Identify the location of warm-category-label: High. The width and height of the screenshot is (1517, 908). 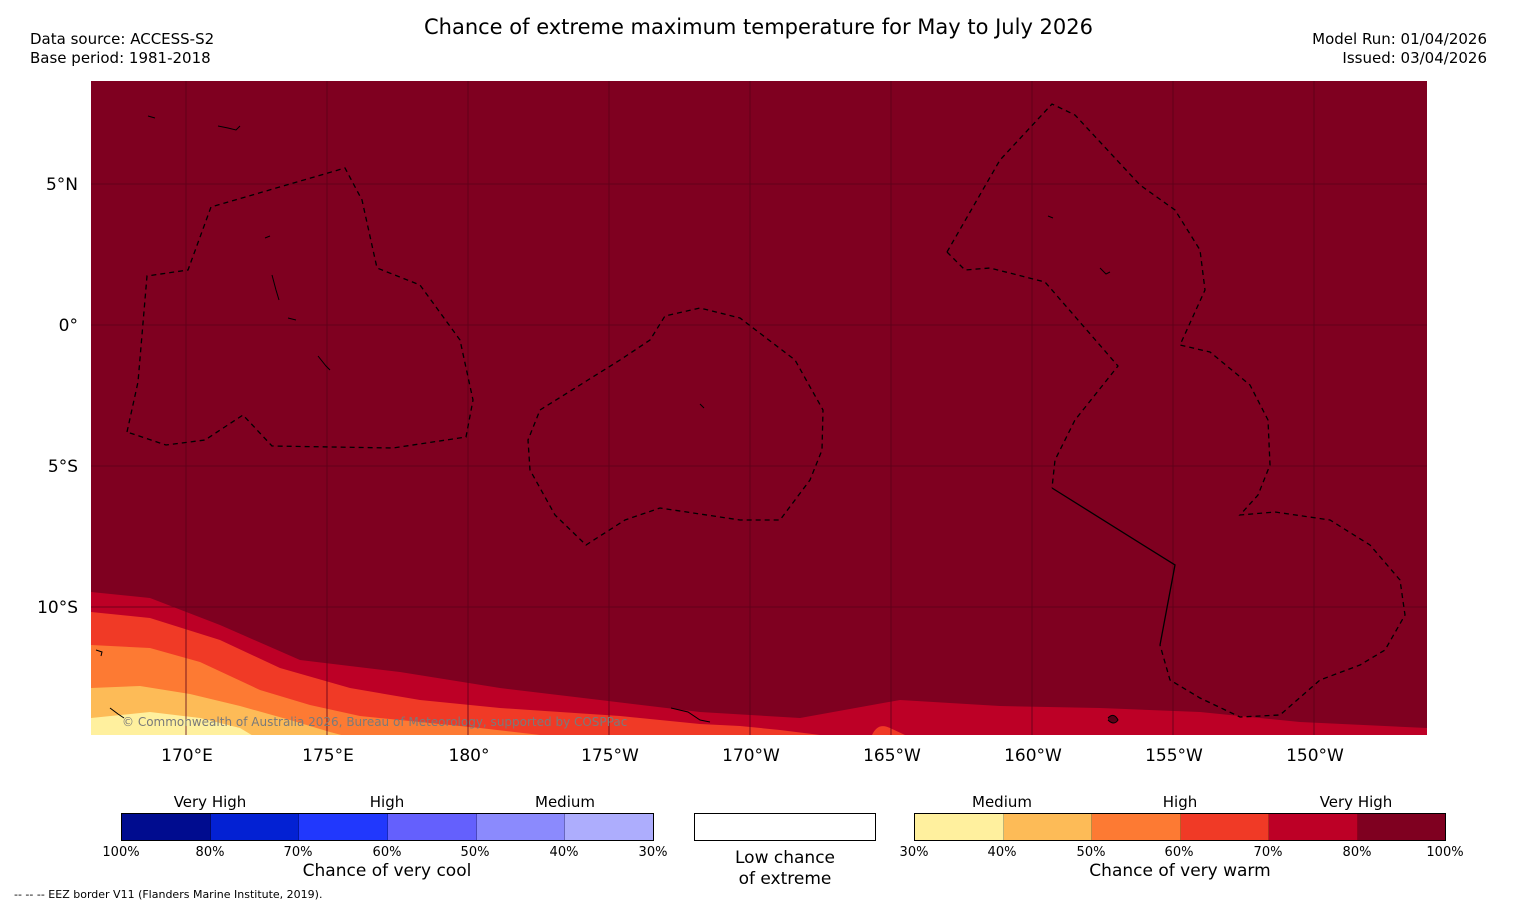
(1180, 802).